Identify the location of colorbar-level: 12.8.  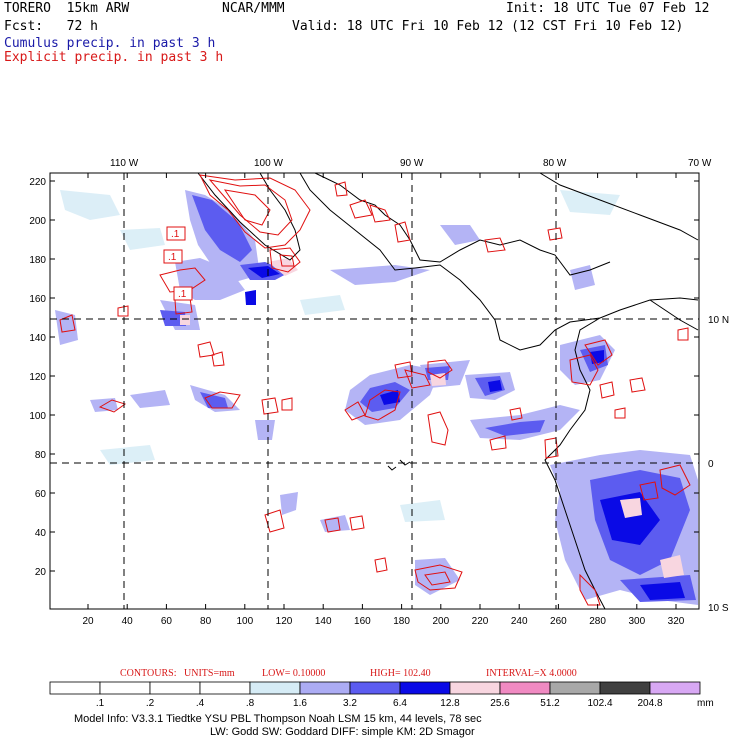
(450, 703).